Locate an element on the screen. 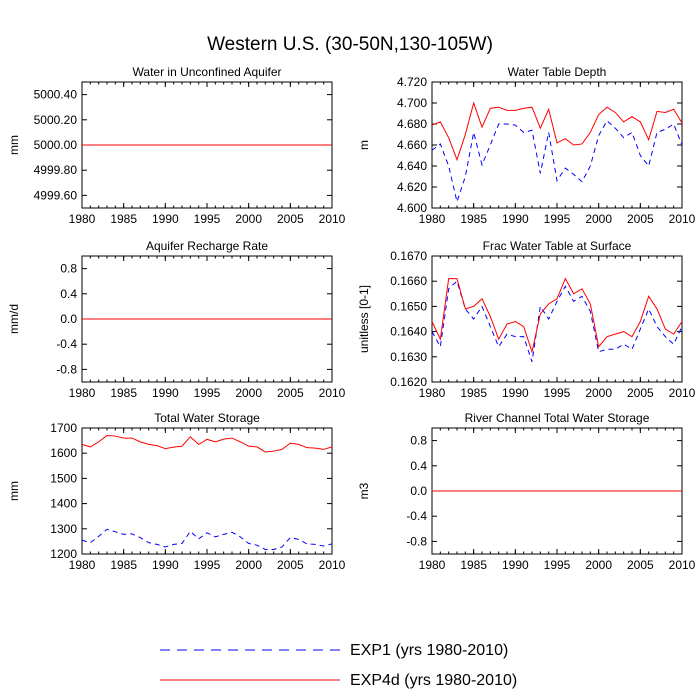 This screenshot has height=700, width=700. y-tick-label: -0.8 is located at coordinates (416, 541).